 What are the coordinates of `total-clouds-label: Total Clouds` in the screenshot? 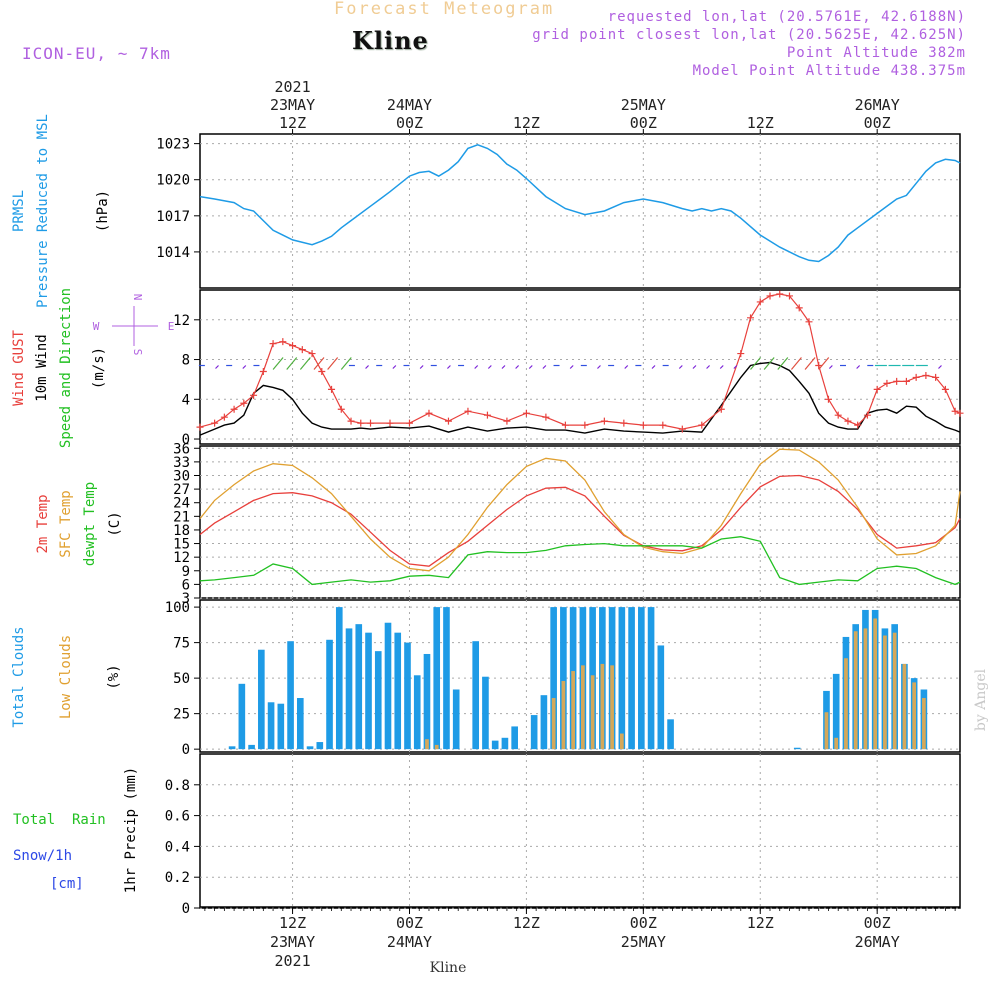 It's located at (19, 676).